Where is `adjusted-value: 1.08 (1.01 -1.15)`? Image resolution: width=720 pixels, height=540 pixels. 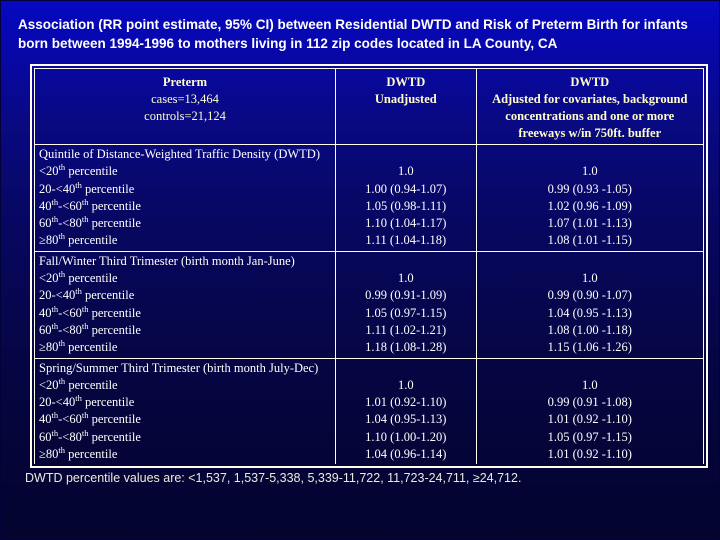 adjusted-value: 1.08 (1.01 -1.15) is located at coordinates (590, 242).